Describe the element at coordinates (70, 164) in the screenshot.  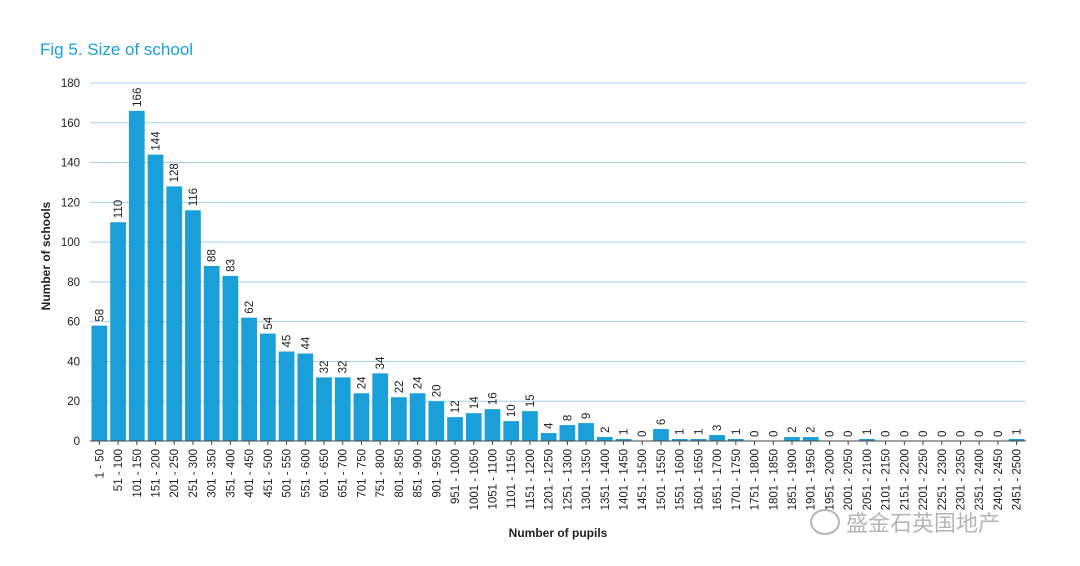
I see `y-tick-label: 140` at that location.